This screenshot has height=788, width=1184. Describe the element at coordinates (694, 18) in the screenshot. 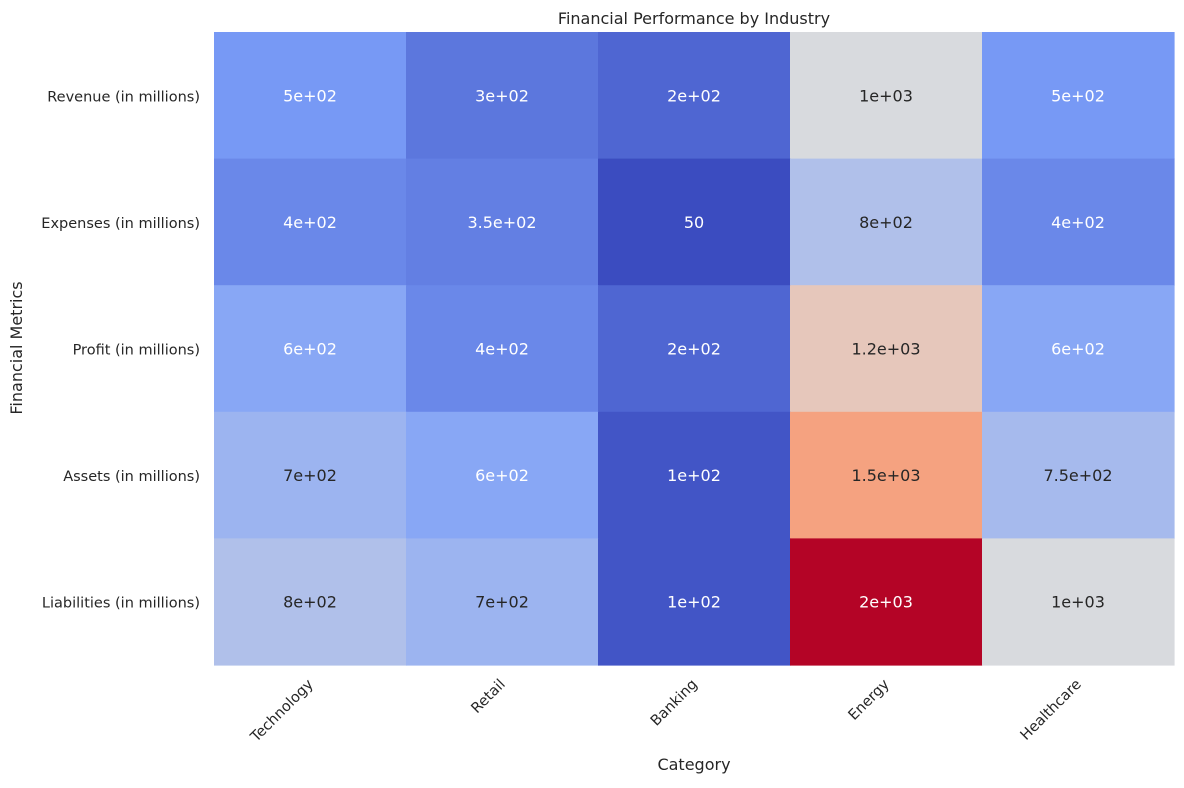

I see `chart-title: Financial Performance by Industry` at that location.